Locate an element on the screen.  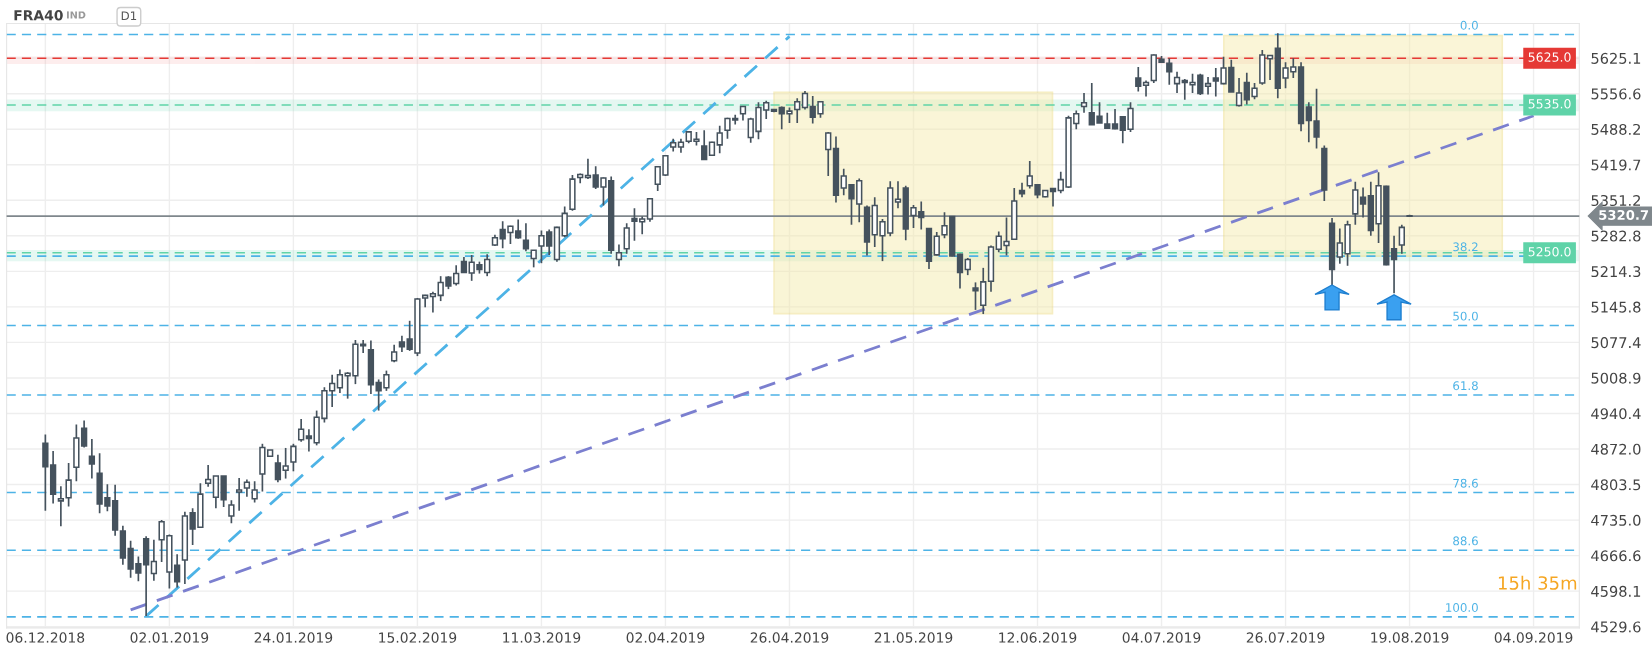
annotation: 15h 35m is located at coordinates (1537, 582).